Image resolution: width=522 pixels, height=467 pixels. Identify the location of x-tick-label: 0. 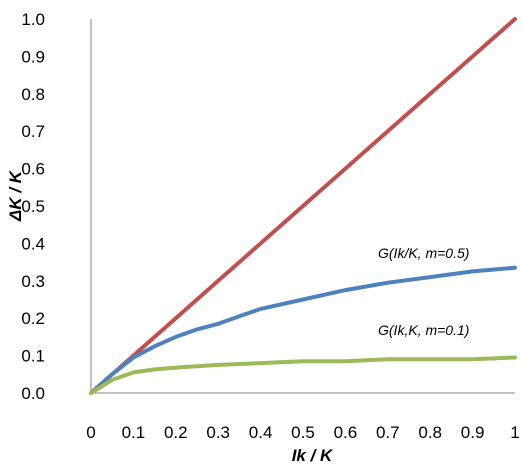
(90, 432).